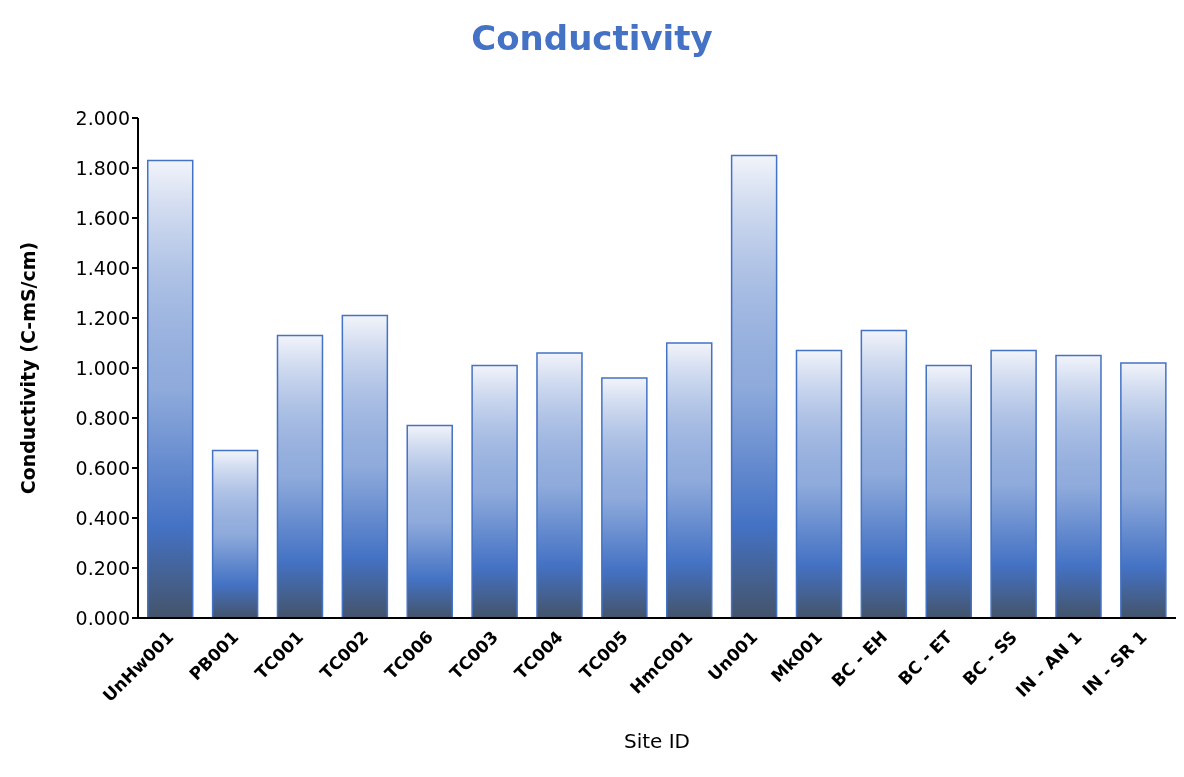  I want to click on y-tick-label: 2.000, so click(102, 117).